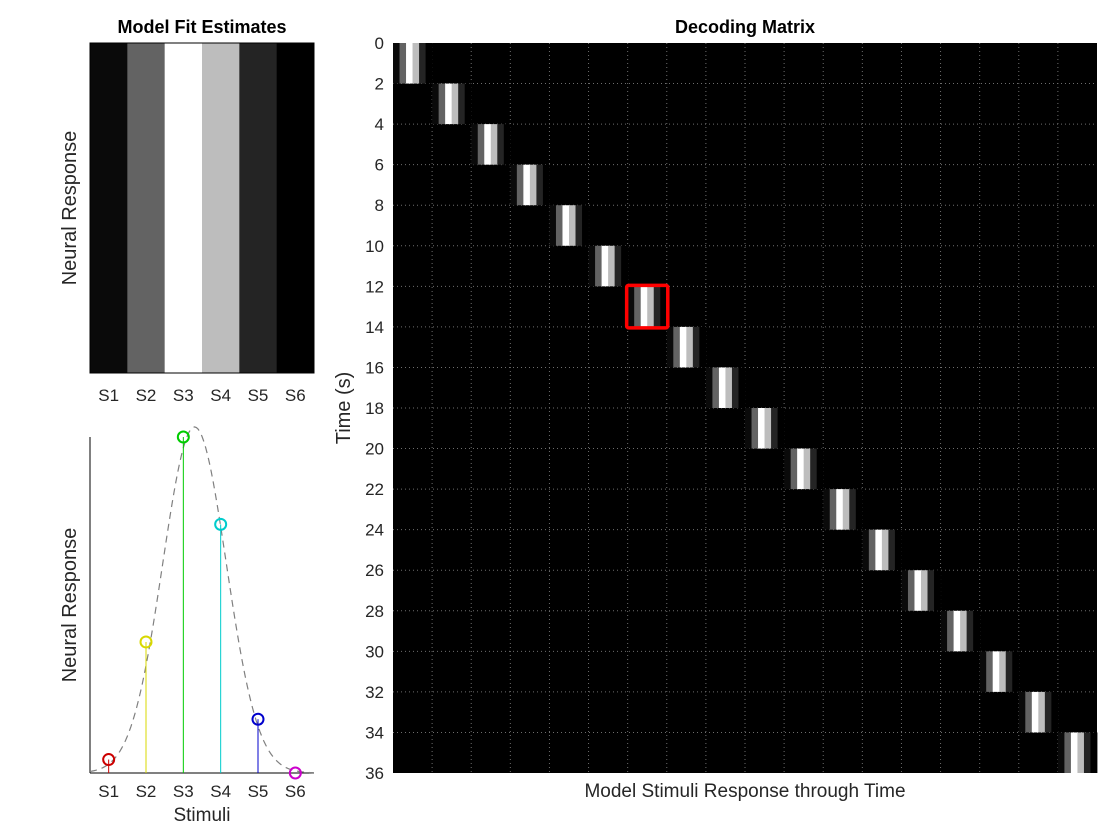 The image size is (1120, 840). What do you see at coordinates (146, 791) in the screenshot?
I see `tuning-tick-s2: S2` at bounding box center [146, 791].